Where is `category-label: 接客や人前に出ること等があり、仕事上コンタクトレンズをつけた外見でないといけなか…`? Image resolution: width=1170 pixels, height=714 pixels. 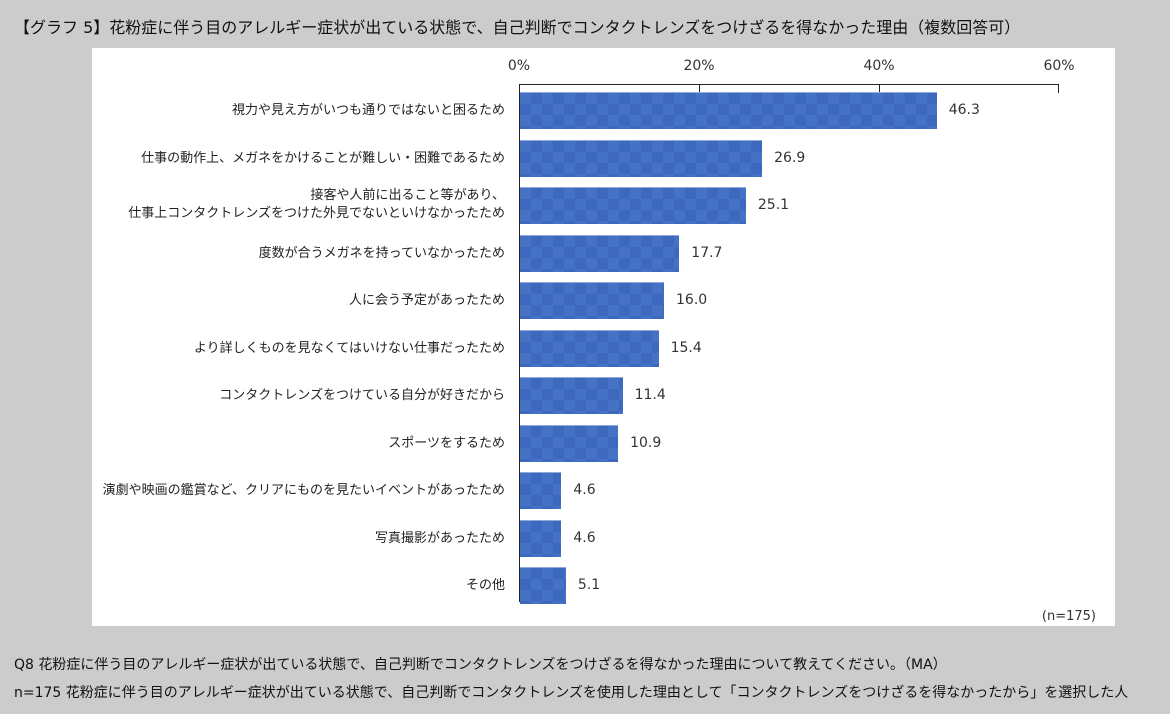
category-label: 接客や人前に出ること等があり、仕事上コンタクトレンズをつけた外見でないといけなか… is located at coordinates (316, 205).